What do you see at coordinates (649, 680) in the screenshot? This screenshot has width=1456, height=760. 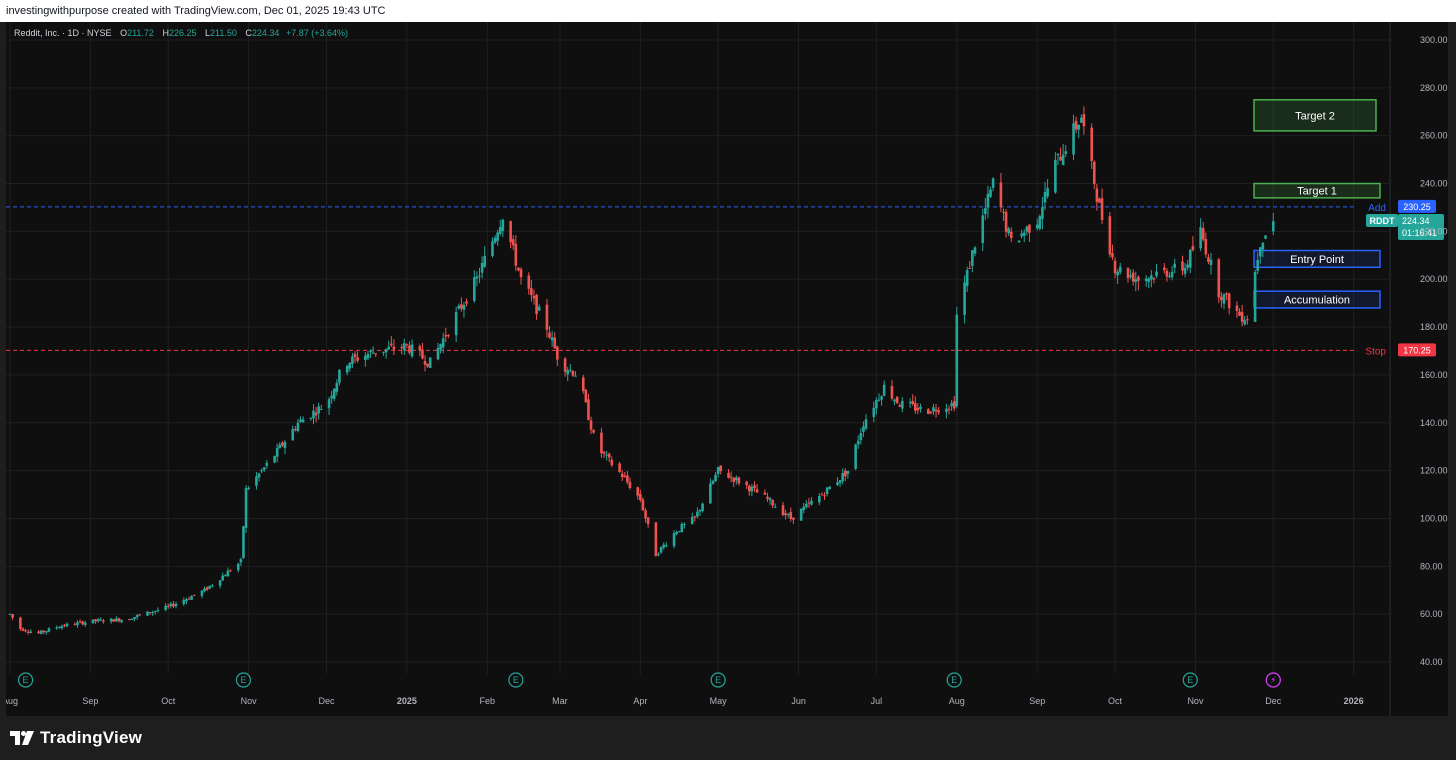 I see `event-markers: E E E E E E ⚡` at bounding box center [649, 680].